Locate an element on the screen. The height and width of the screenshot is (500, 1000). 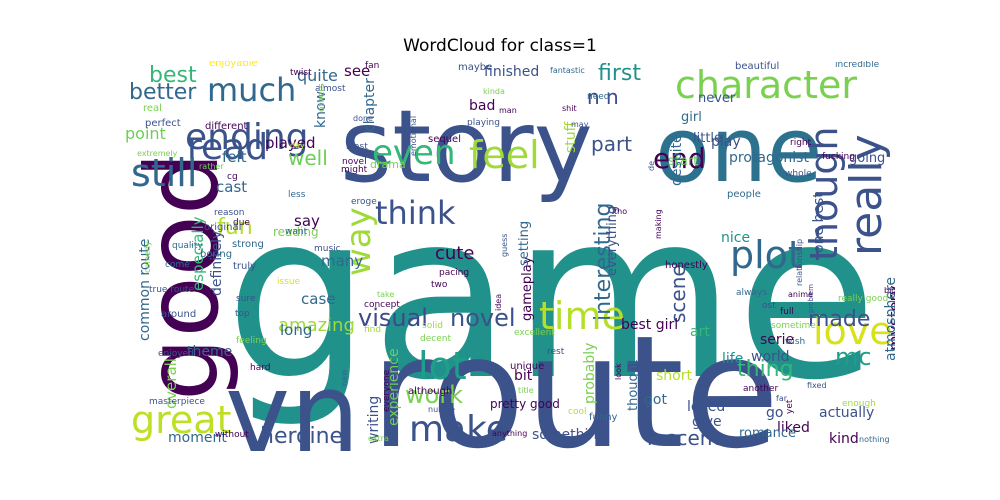
word-short: short is located at coordinates (674, 376).